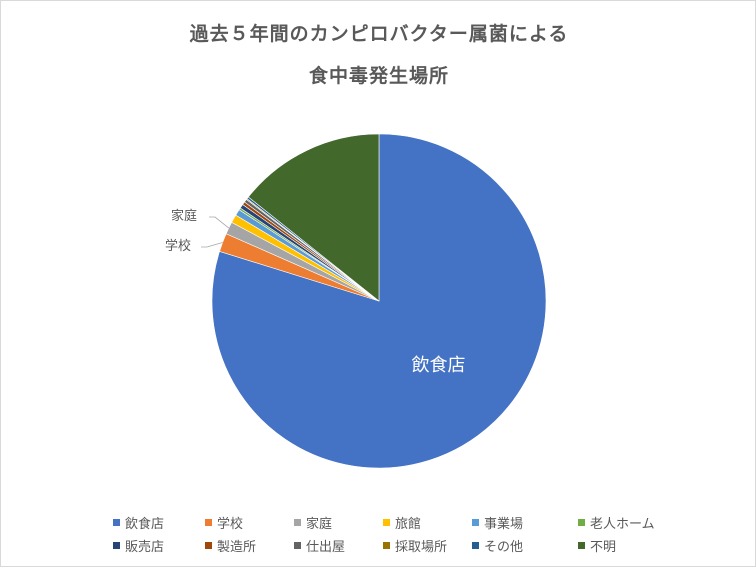 This screenshot has width=756, height=568. What do you see at coordinates (622, 524) in the screenshot?
I see `legend-label-6: 老人ホーム` at bounding box center [622, 524].